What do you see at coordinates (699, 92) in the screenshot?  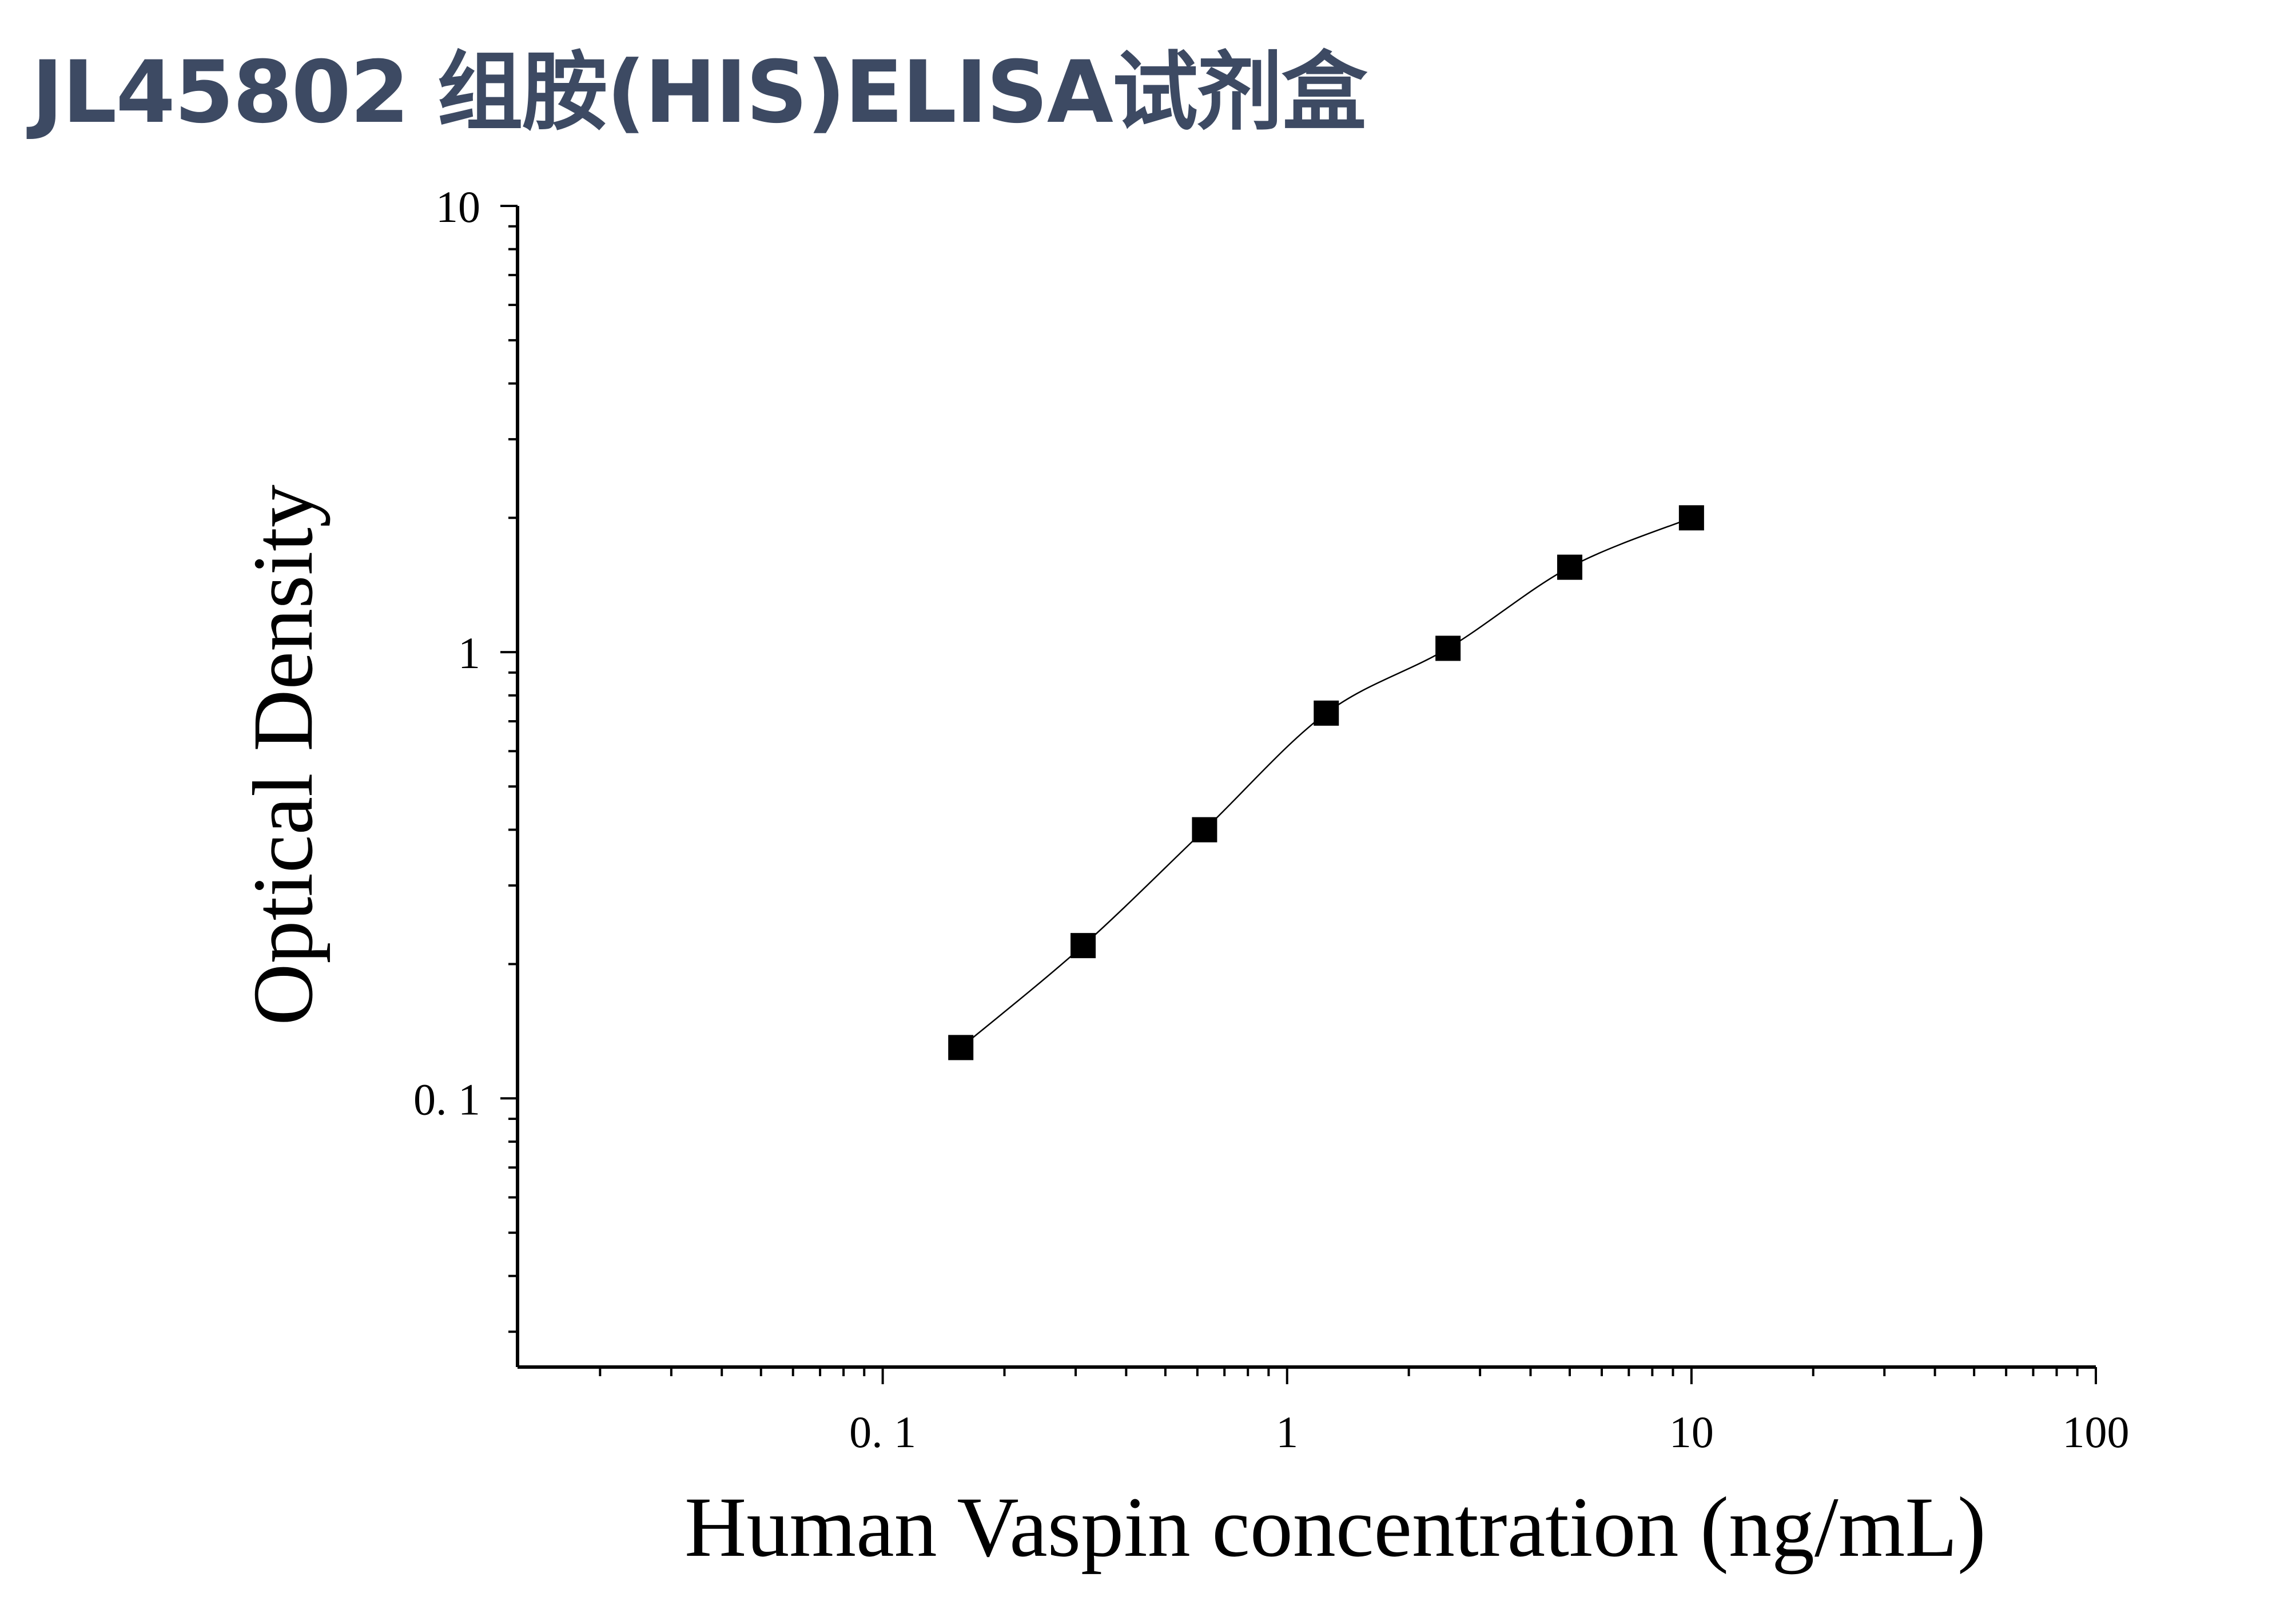 I see `page-title: JL45802 组胺(HIS)ELISA试剂盒` at bounding box center [699, 92].